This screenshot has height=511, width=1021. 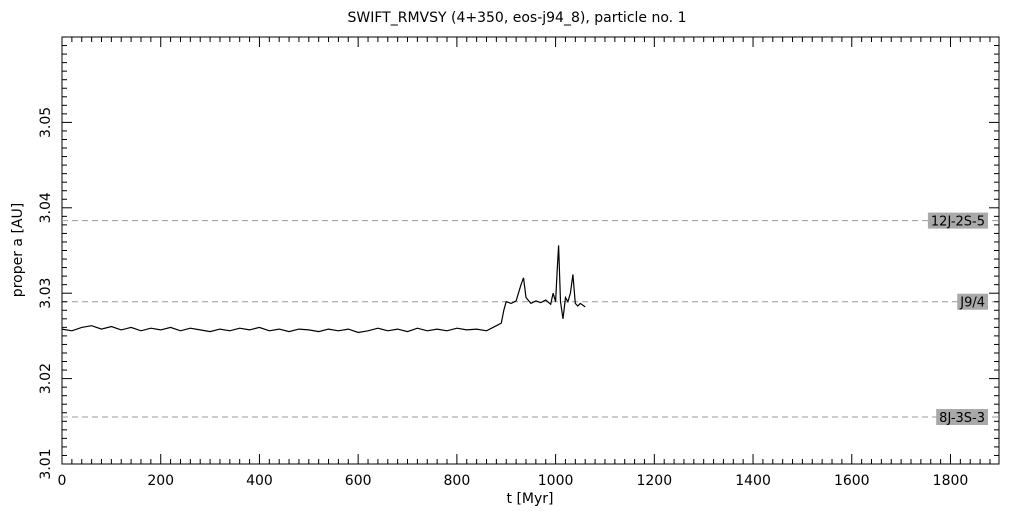 I want to click on resonance-label-text: J9/4, so click(x=972, y=303).